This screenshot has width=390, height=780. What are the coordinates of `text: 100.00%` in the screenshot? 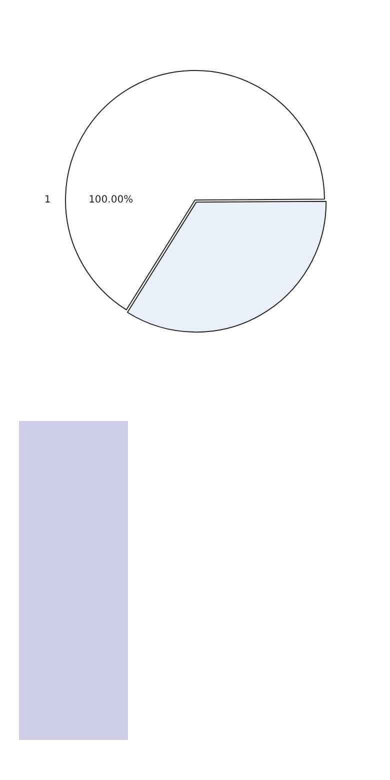 It's located at (111, 200).